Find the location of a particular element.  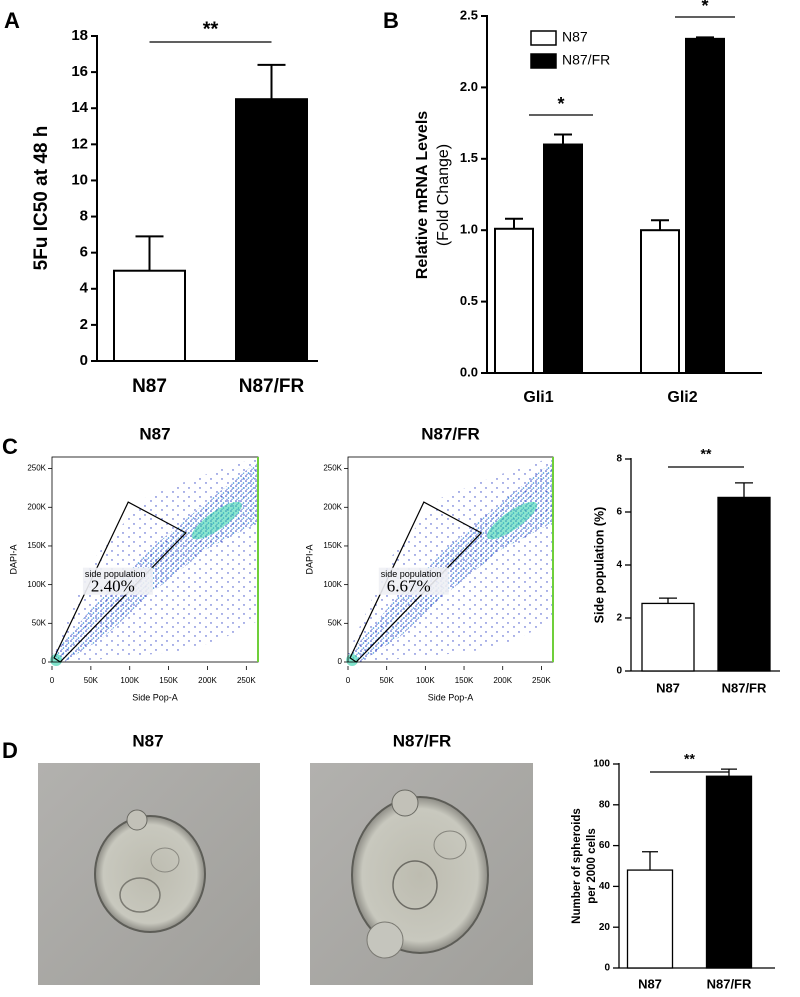

microscopy-image is located at coordinates (421, 874).